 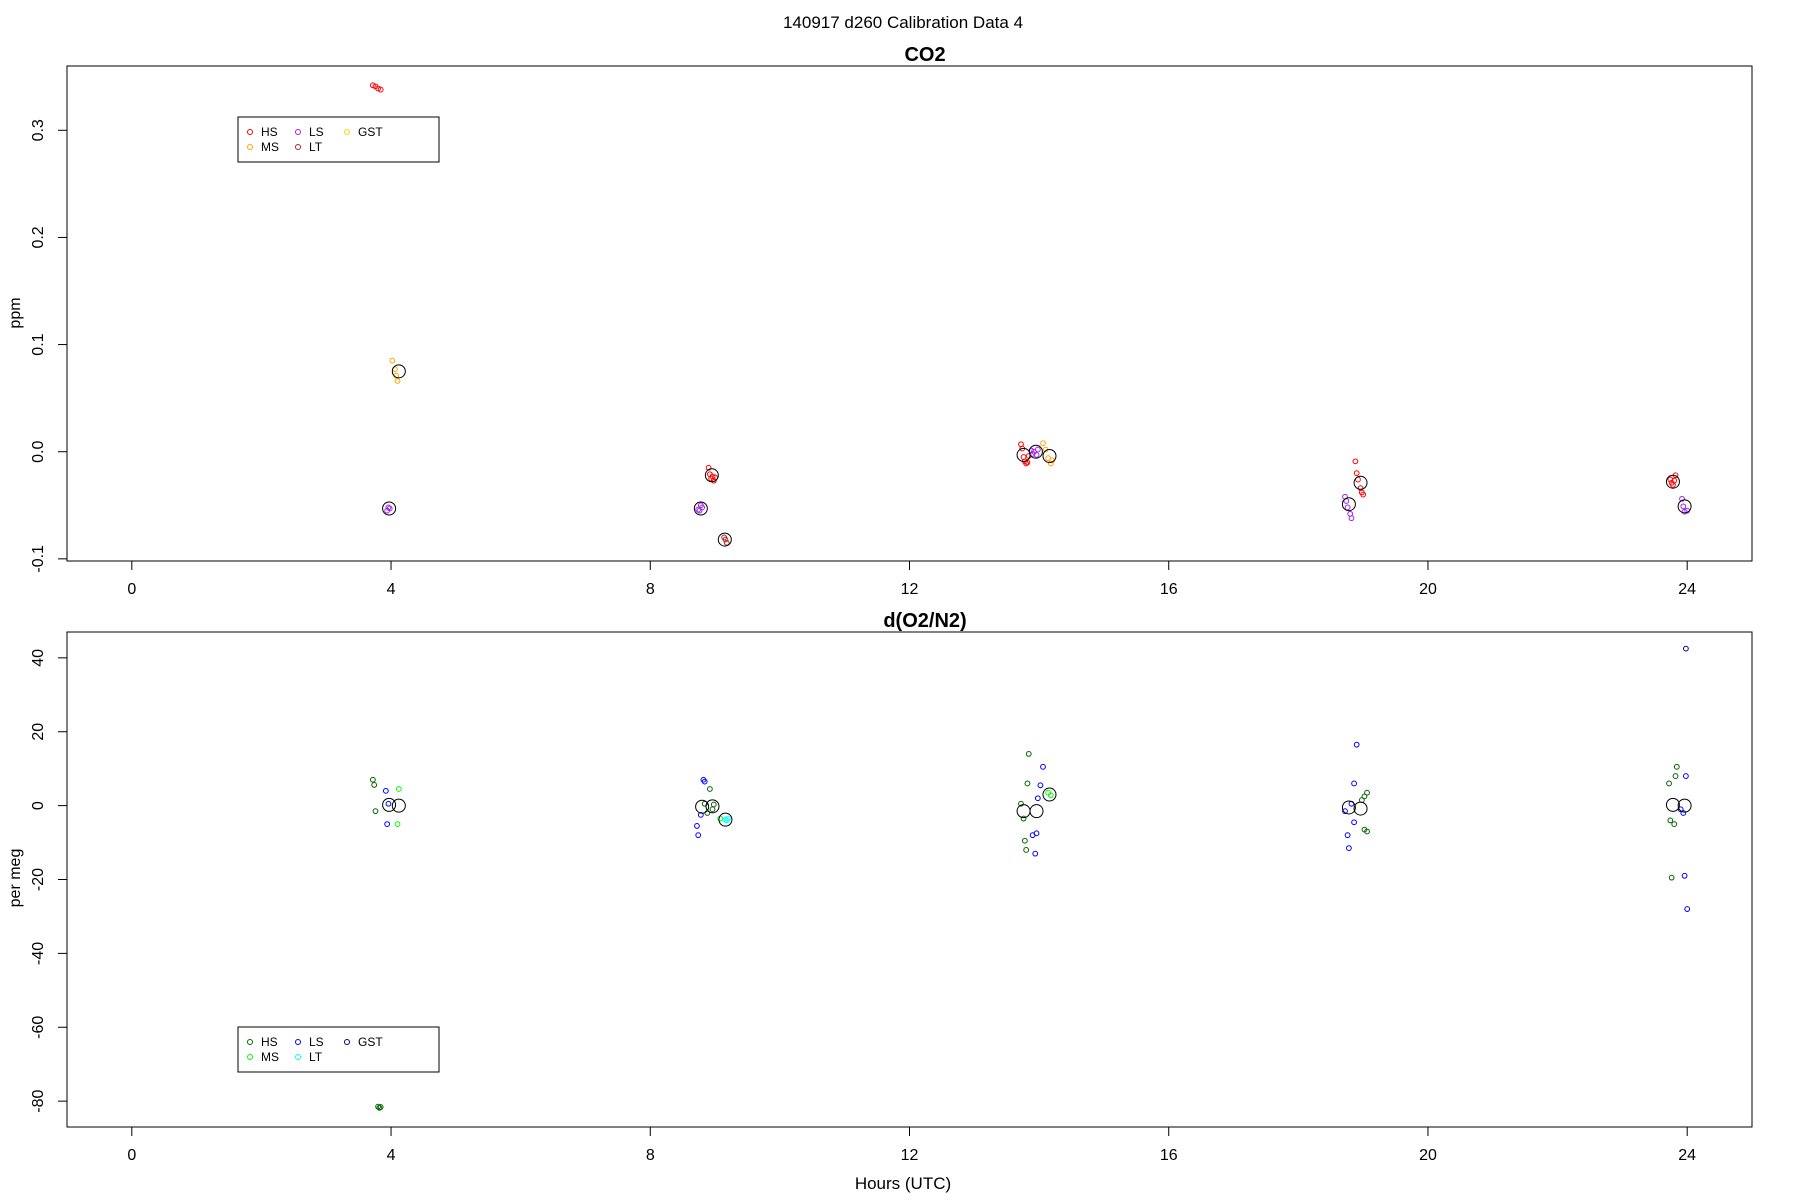 I want to click on o2n2-ylabel: per meg, so click(x=15, y=878).